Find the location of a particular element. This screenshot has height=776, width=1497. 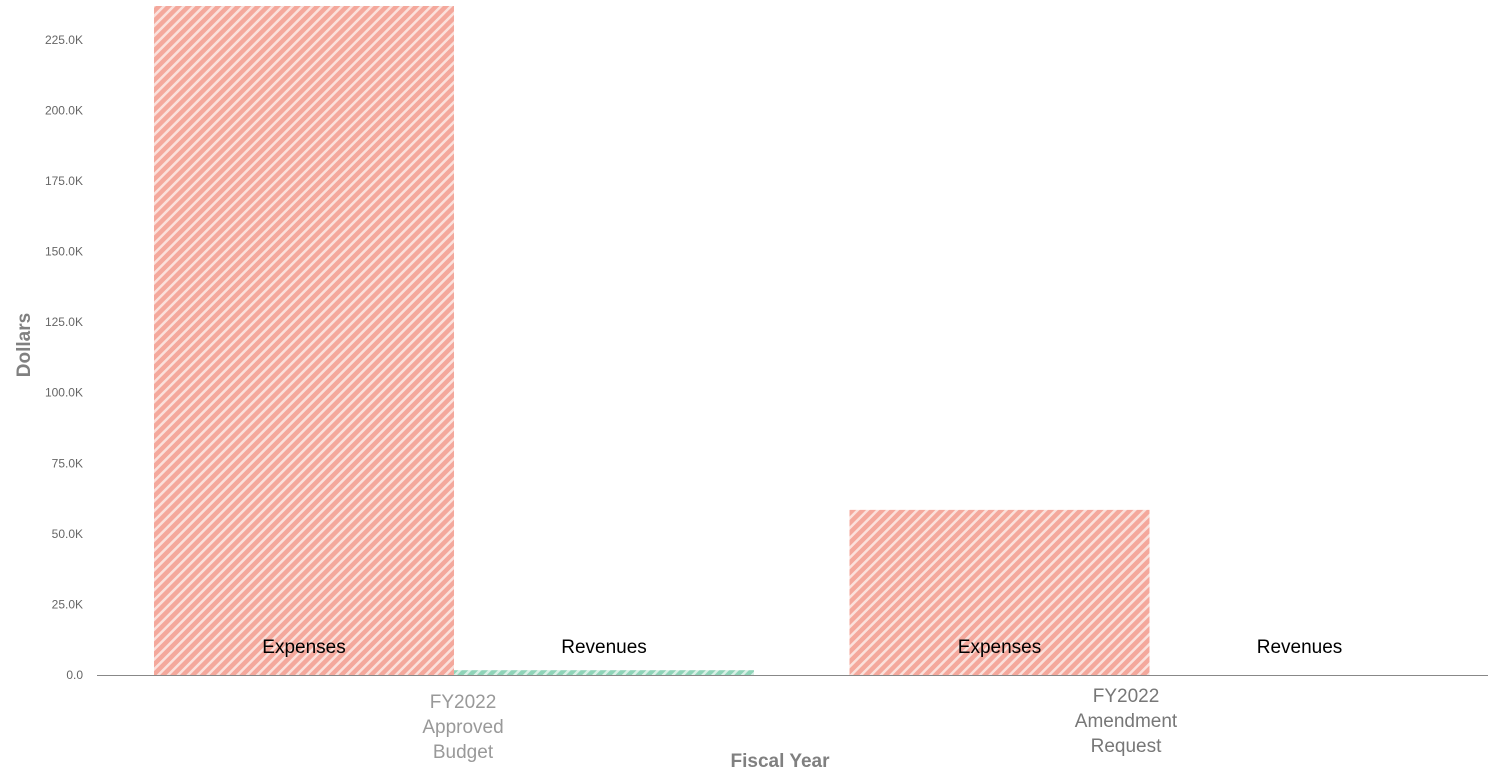

category-label-approved-budget: Approved is located at coordinates (462, 727).